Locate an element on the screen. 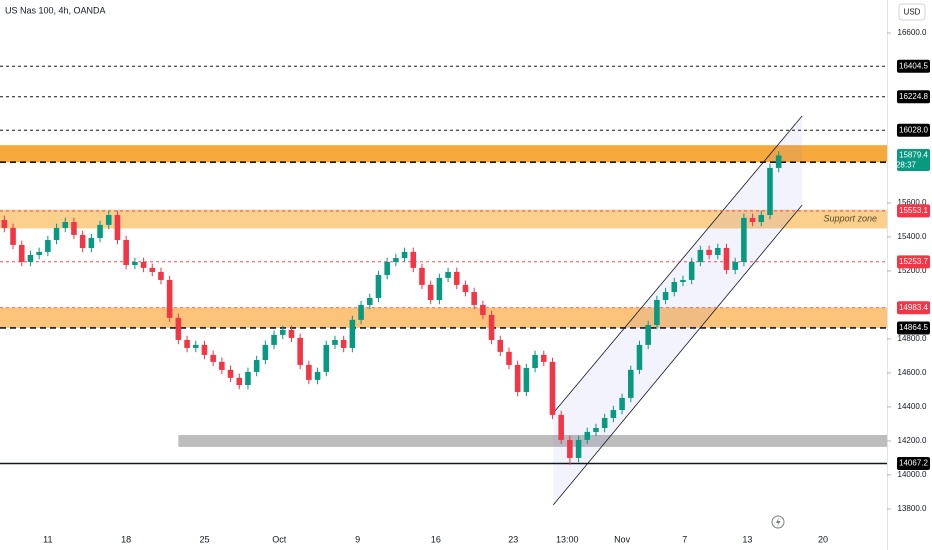 This screenshot has width=932, height=550. x-tick-label: 13:00 is located at coordinates (567, 539).